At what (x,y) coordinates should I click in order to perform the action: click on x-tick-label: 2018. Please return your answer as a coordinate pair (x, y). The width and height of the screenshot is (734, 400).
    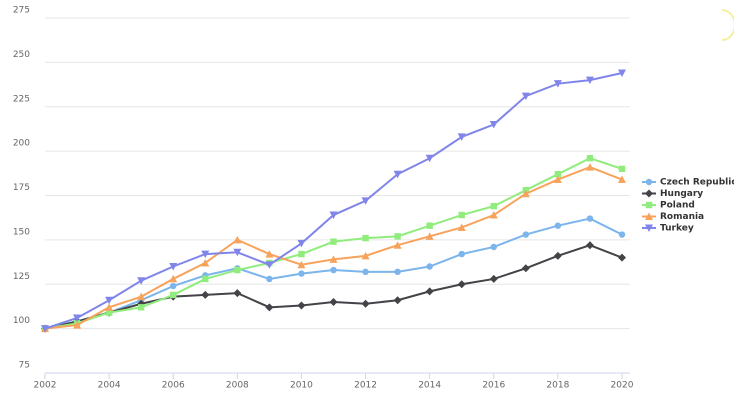
    Looking at the image, I should click on (557, 386).